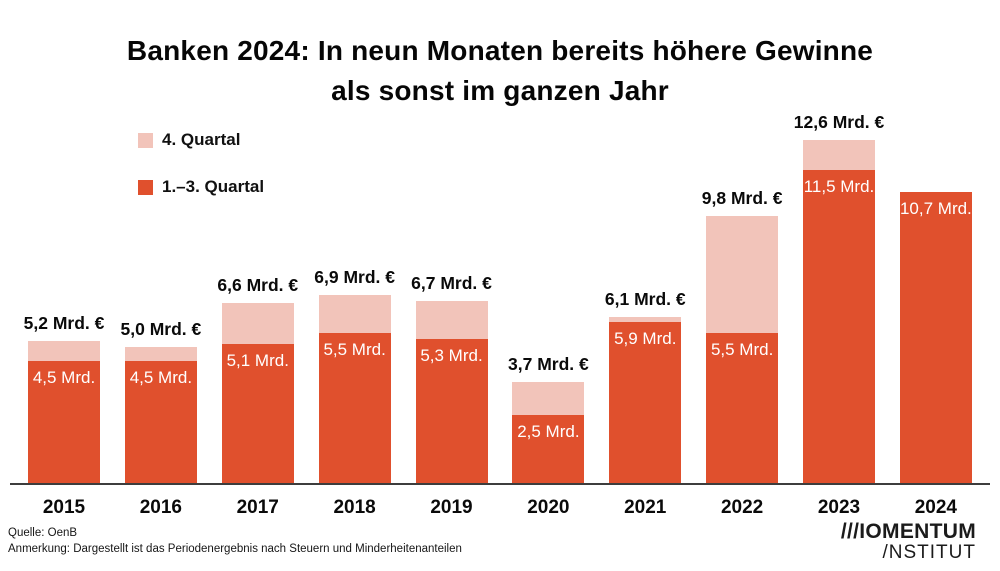 The height and width of the screenshot is (571, 1000). I want to click on legend: 4. Quartal 1.–3. Quartal, so click(201, 177).